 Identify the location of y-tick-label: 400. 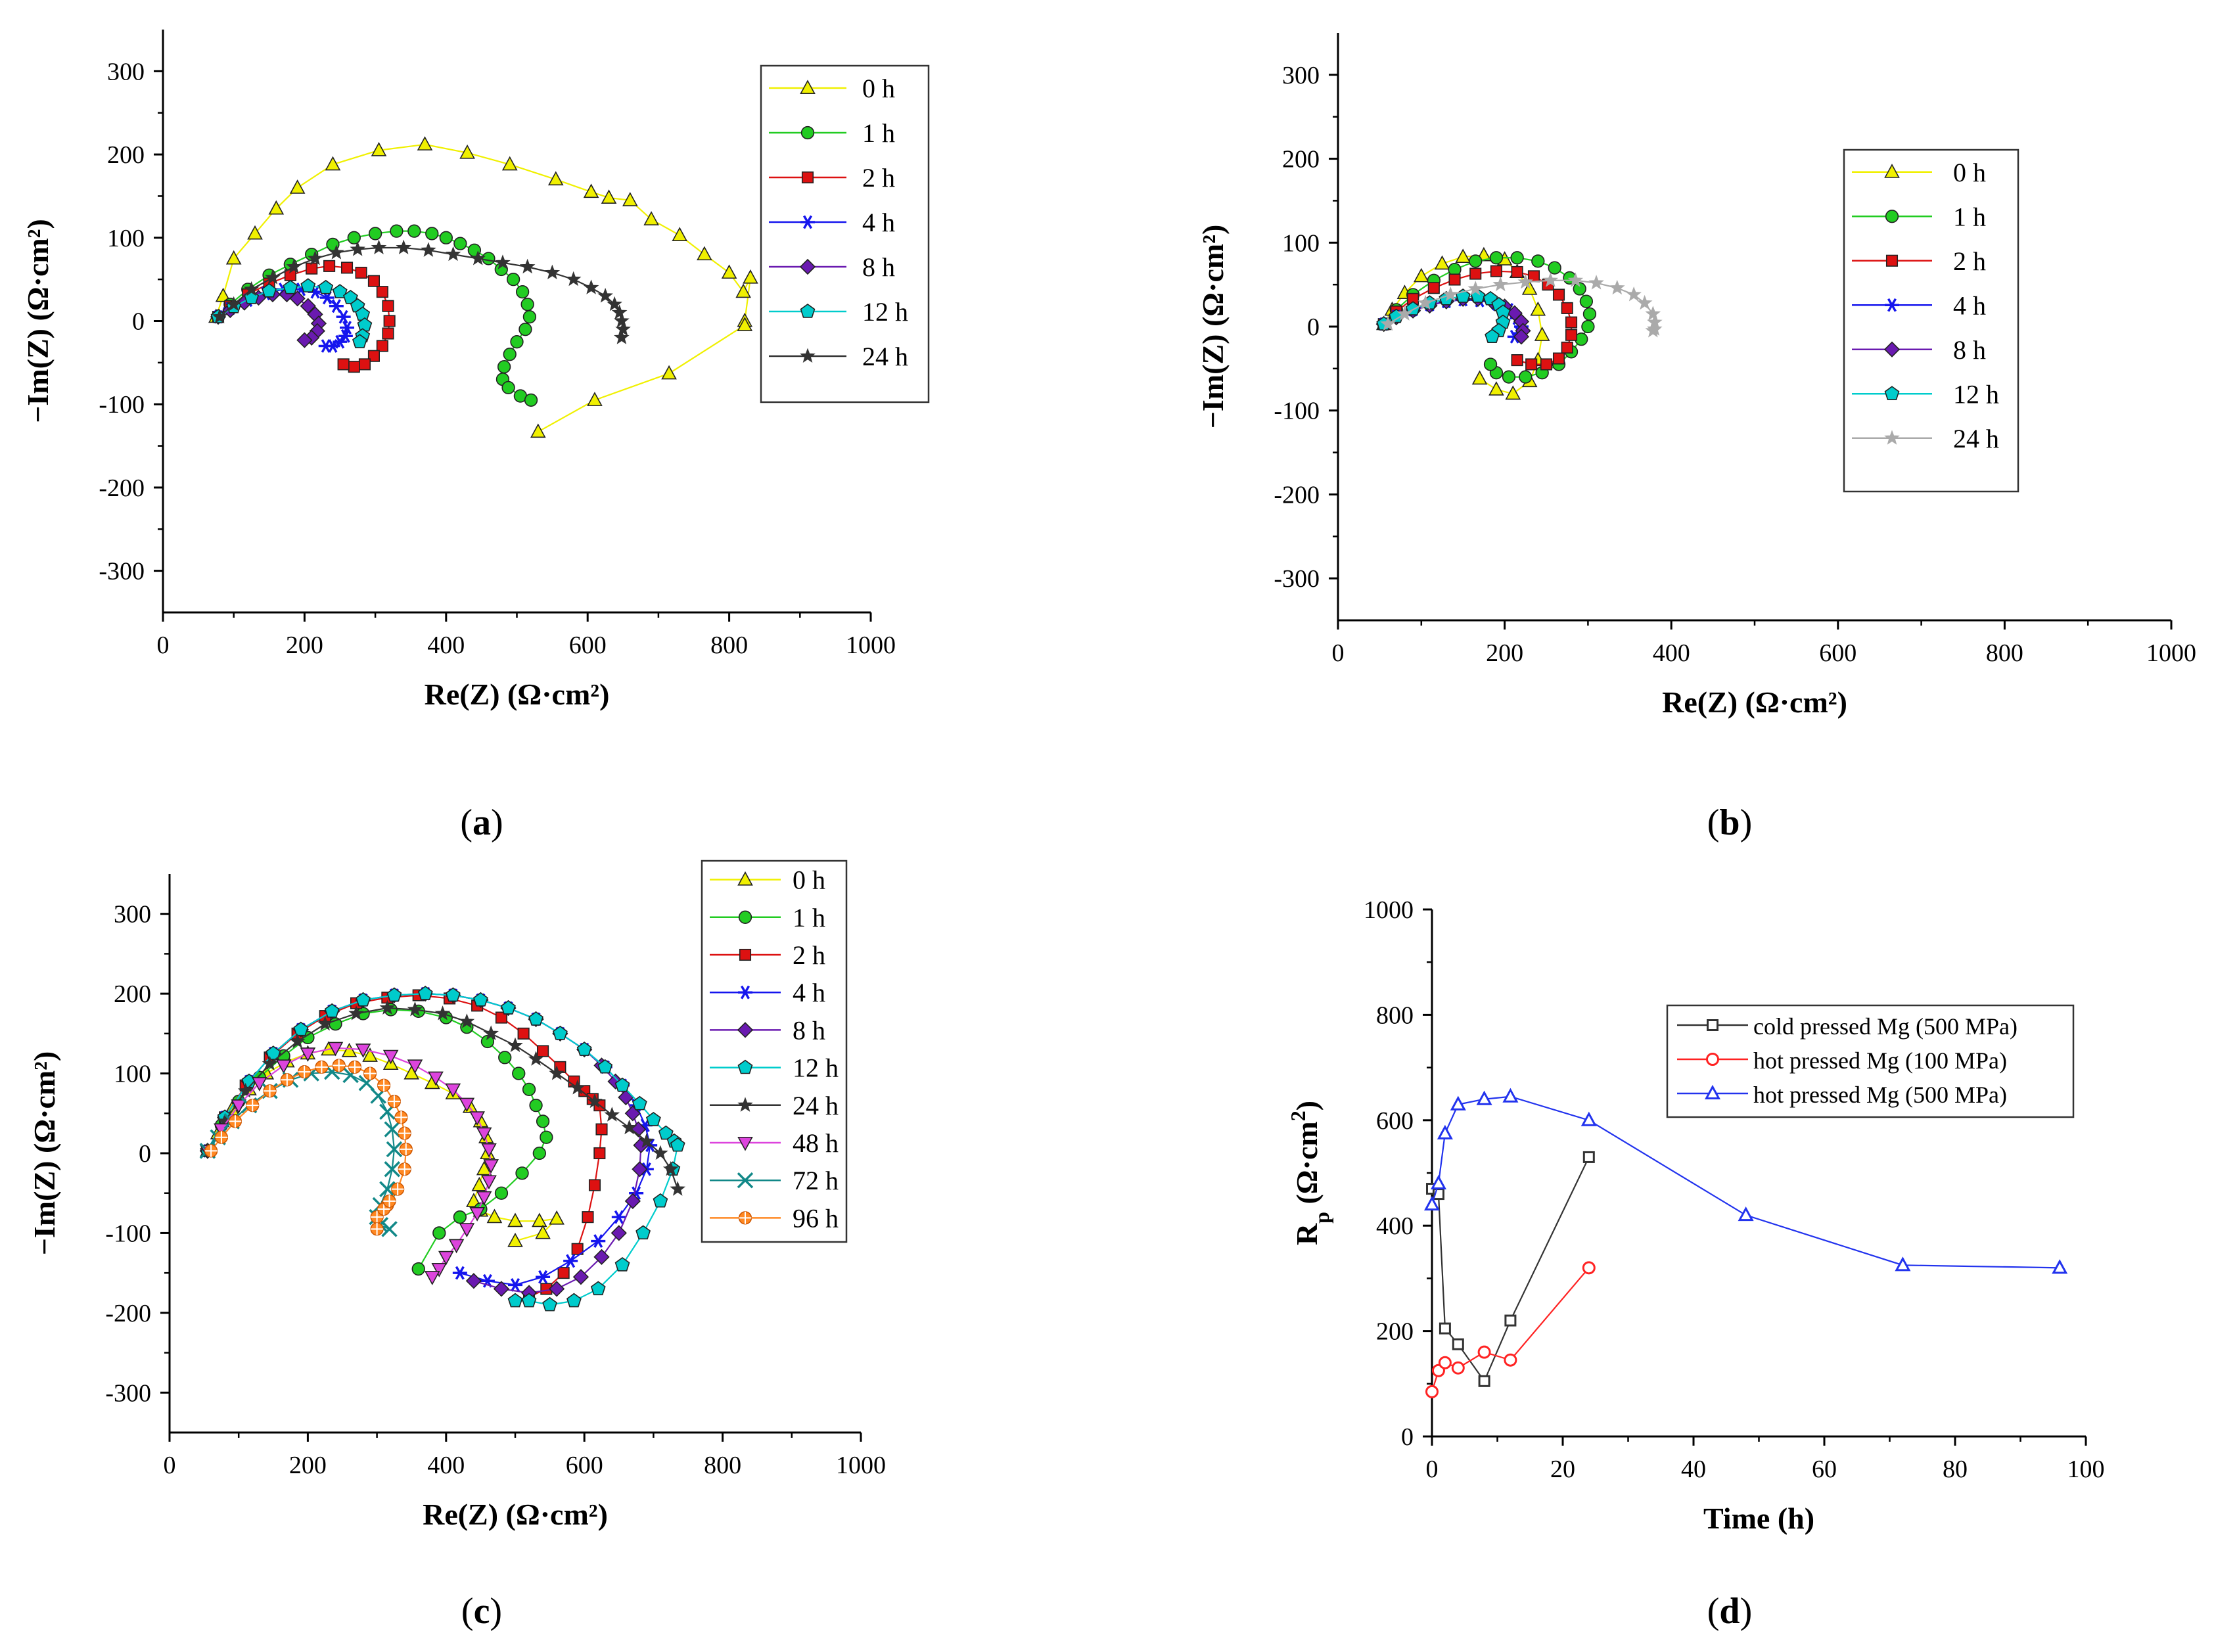
(1395, 1226).